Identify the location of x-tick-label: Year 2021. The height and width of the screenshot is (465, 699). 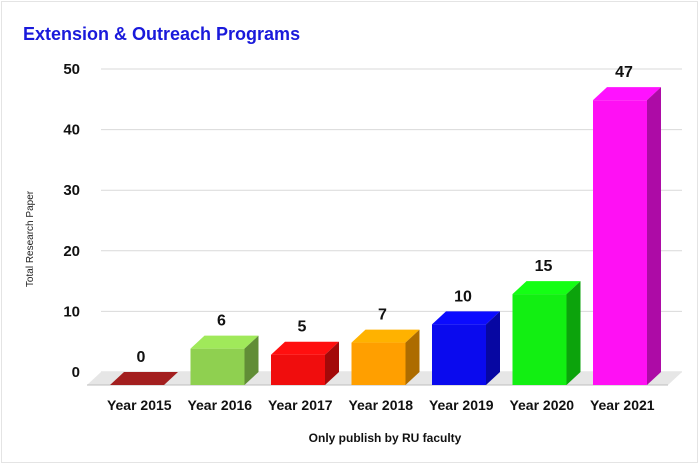
(622, 405).